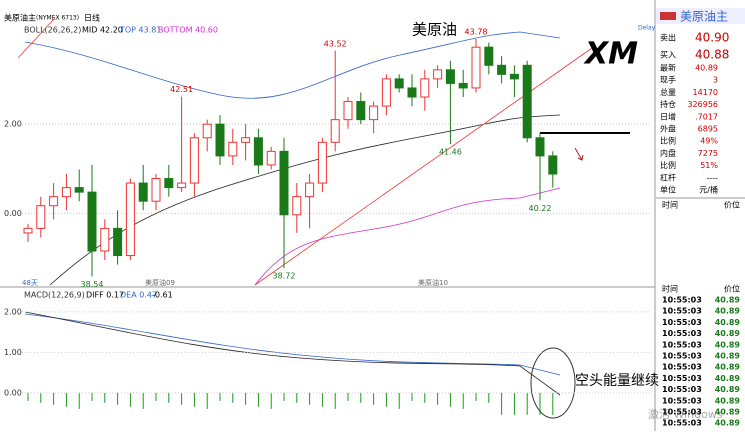  I want to click on watermark: 激活 Windows, so click(685, 414).